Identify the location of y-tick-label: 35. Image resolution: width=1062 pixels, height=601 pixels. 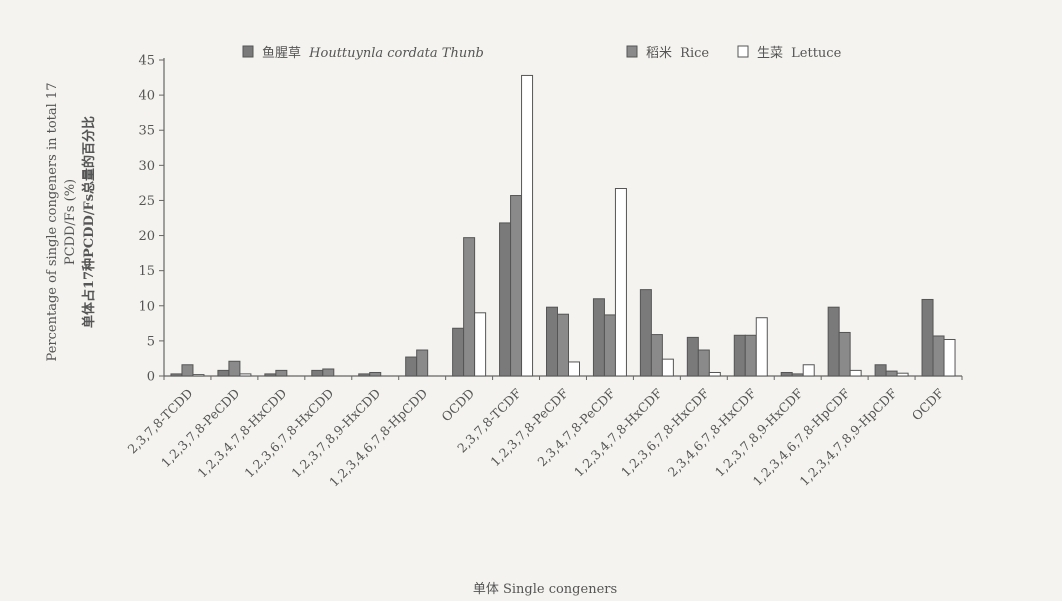
(146, 131).